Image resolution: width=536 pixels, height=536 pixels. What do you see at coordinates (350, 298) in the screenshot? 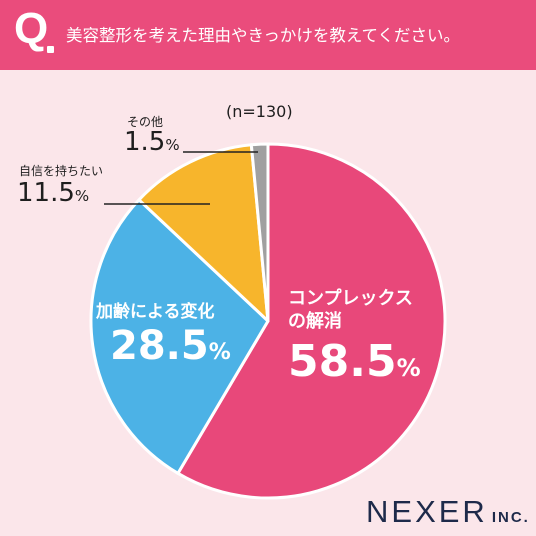
I see `slice-label-complex-line1: コンプレックス` at bounding box center [350, 298].